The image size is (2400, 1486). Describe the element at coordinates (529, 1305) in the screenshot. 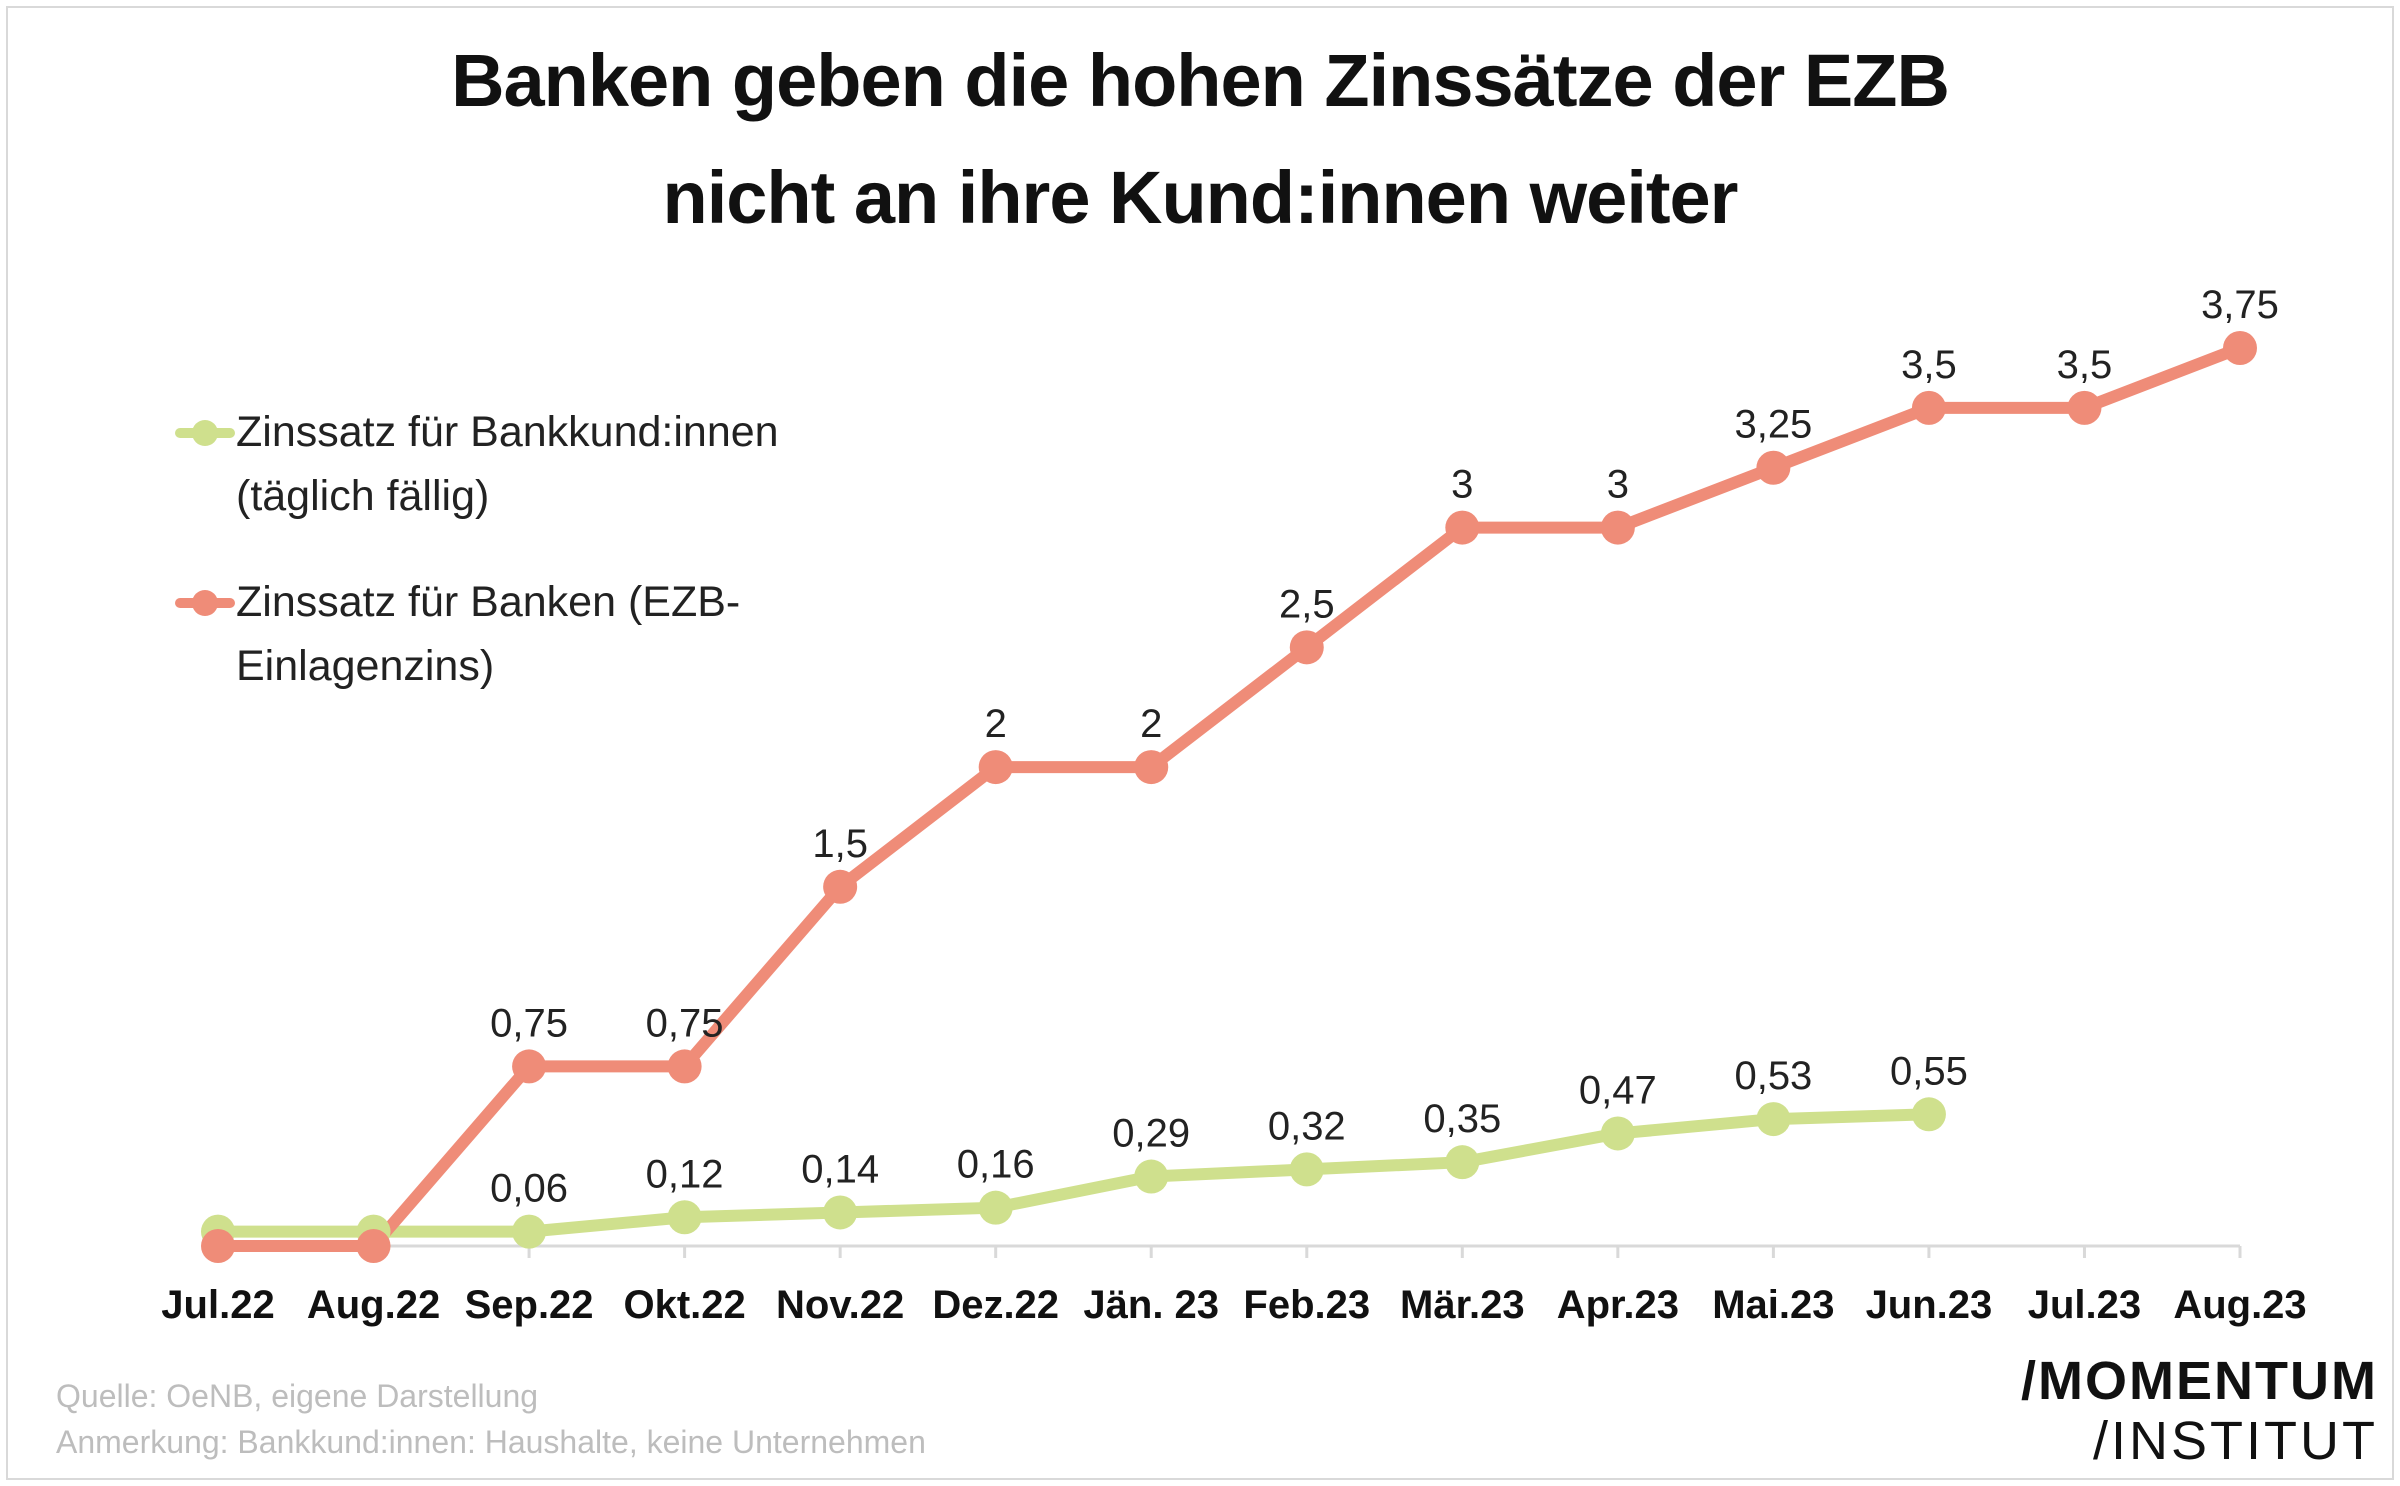

I see `x-tick-label: Sep.22` at that location.